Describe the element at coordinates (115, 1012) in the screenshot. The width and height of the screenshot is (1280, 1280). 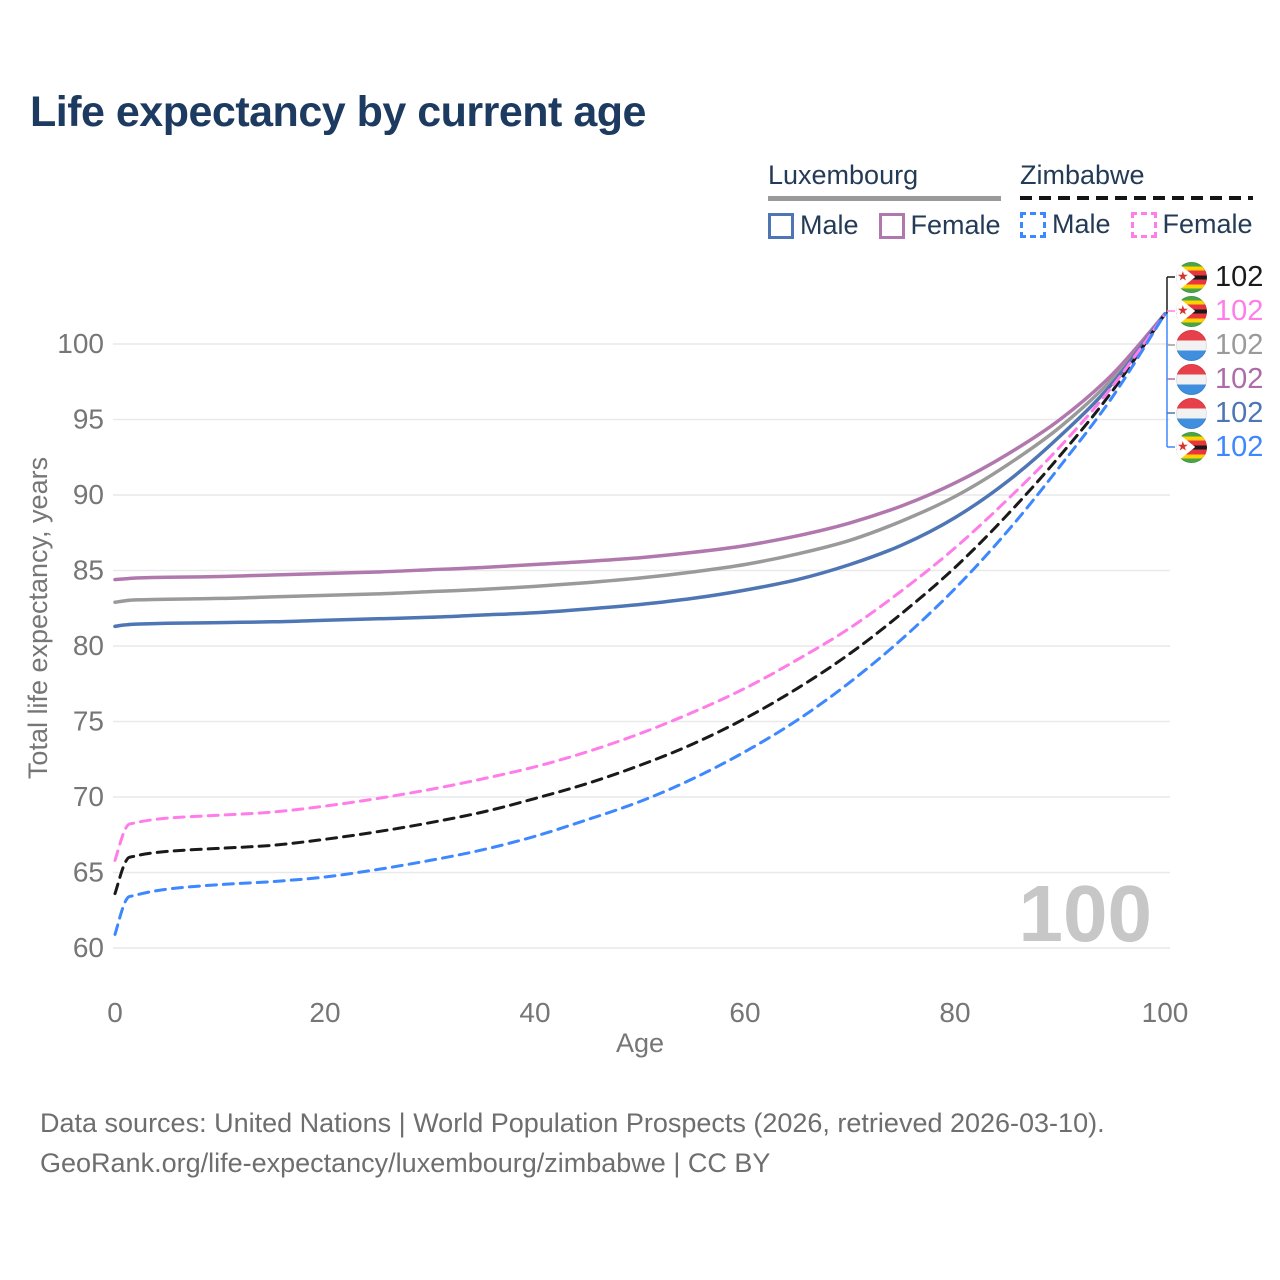
I see `x-tick-0: 0` at that location.